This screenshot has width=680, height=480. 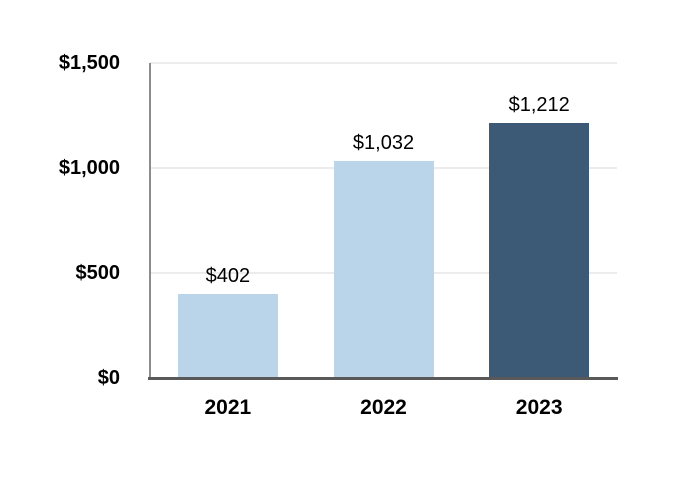 What do you see at coordinates (150, 221) in the screenshot?
I see `y-axis-line` at bounding box center [150, 221].